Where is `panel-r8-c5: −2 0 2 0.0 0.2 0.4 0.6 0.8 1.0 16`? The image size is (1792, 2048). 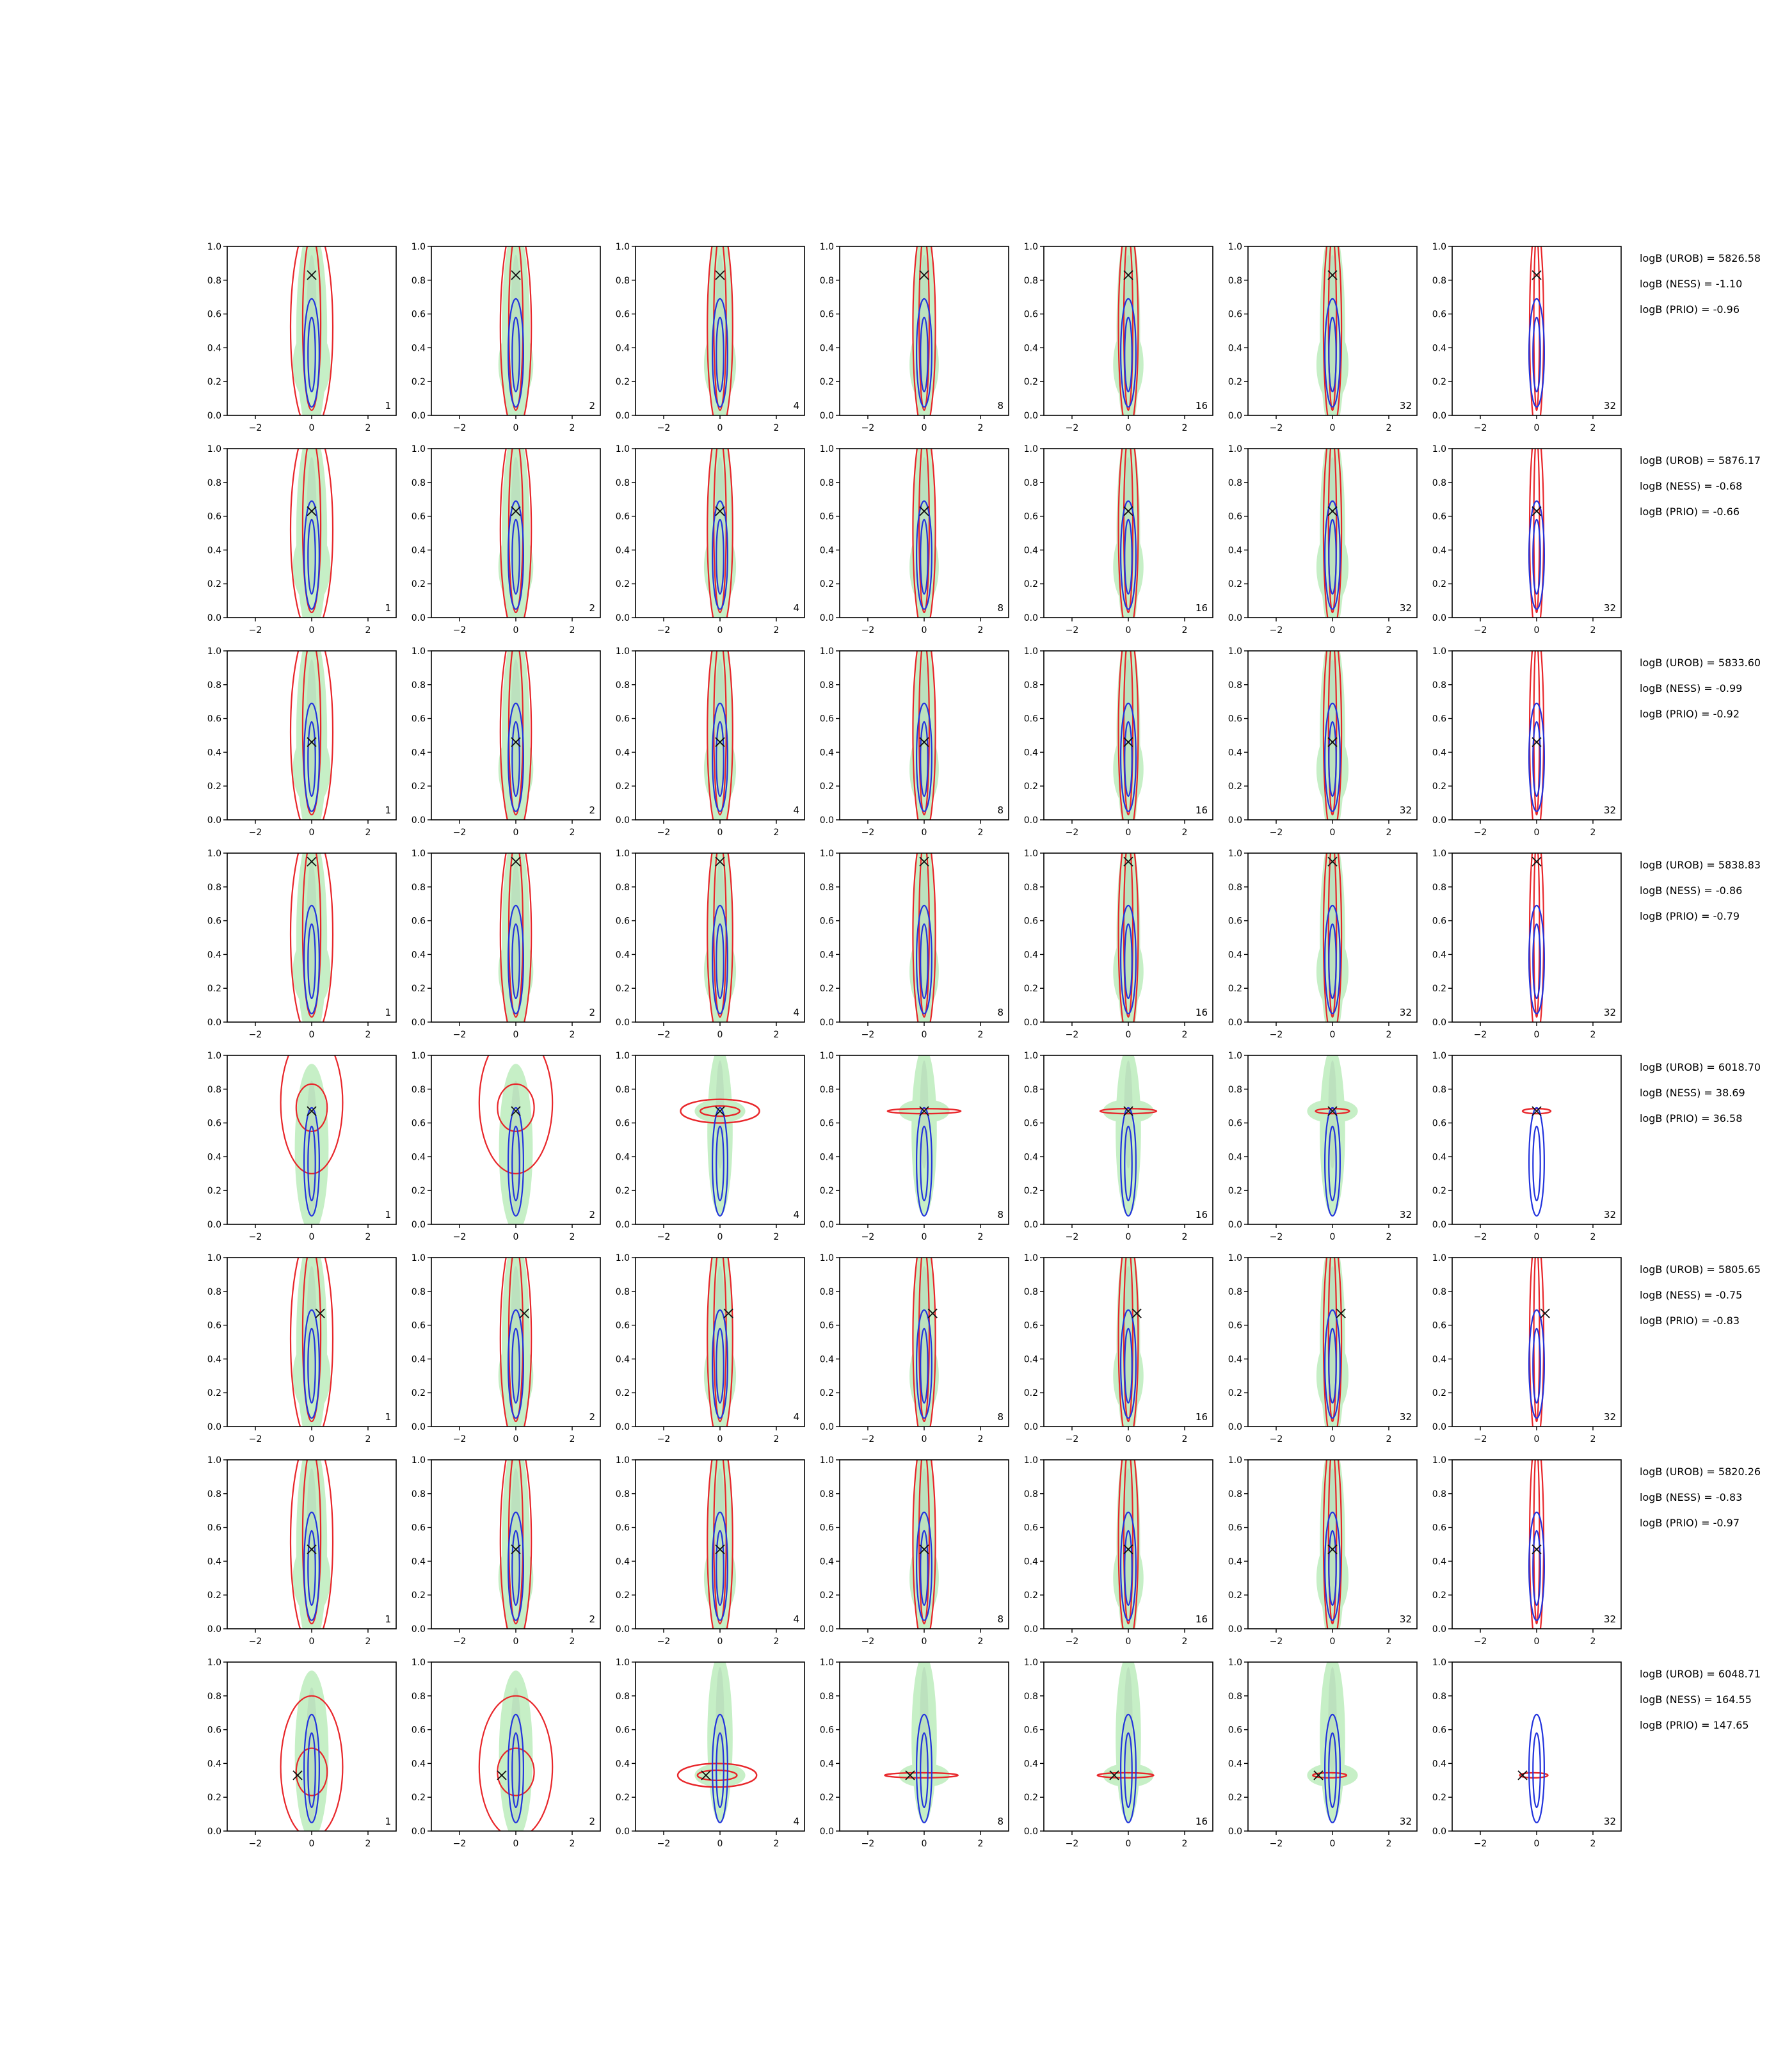 panel-r8-c5: −2 0 2 0.0 0.2 0.4 0.6 0.8 1.0 16 is located at coordinates (1118, 1753).